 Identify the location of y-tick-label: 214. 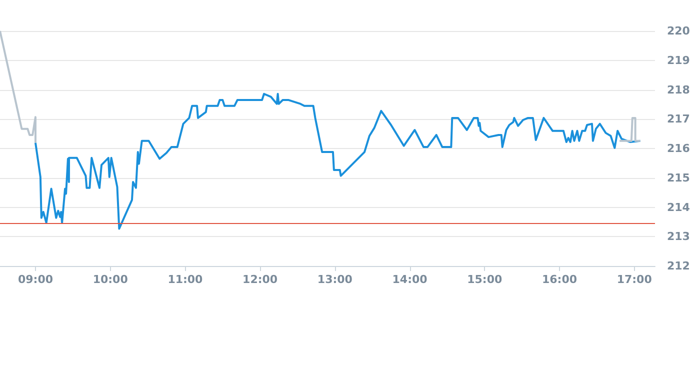
(678, 207).